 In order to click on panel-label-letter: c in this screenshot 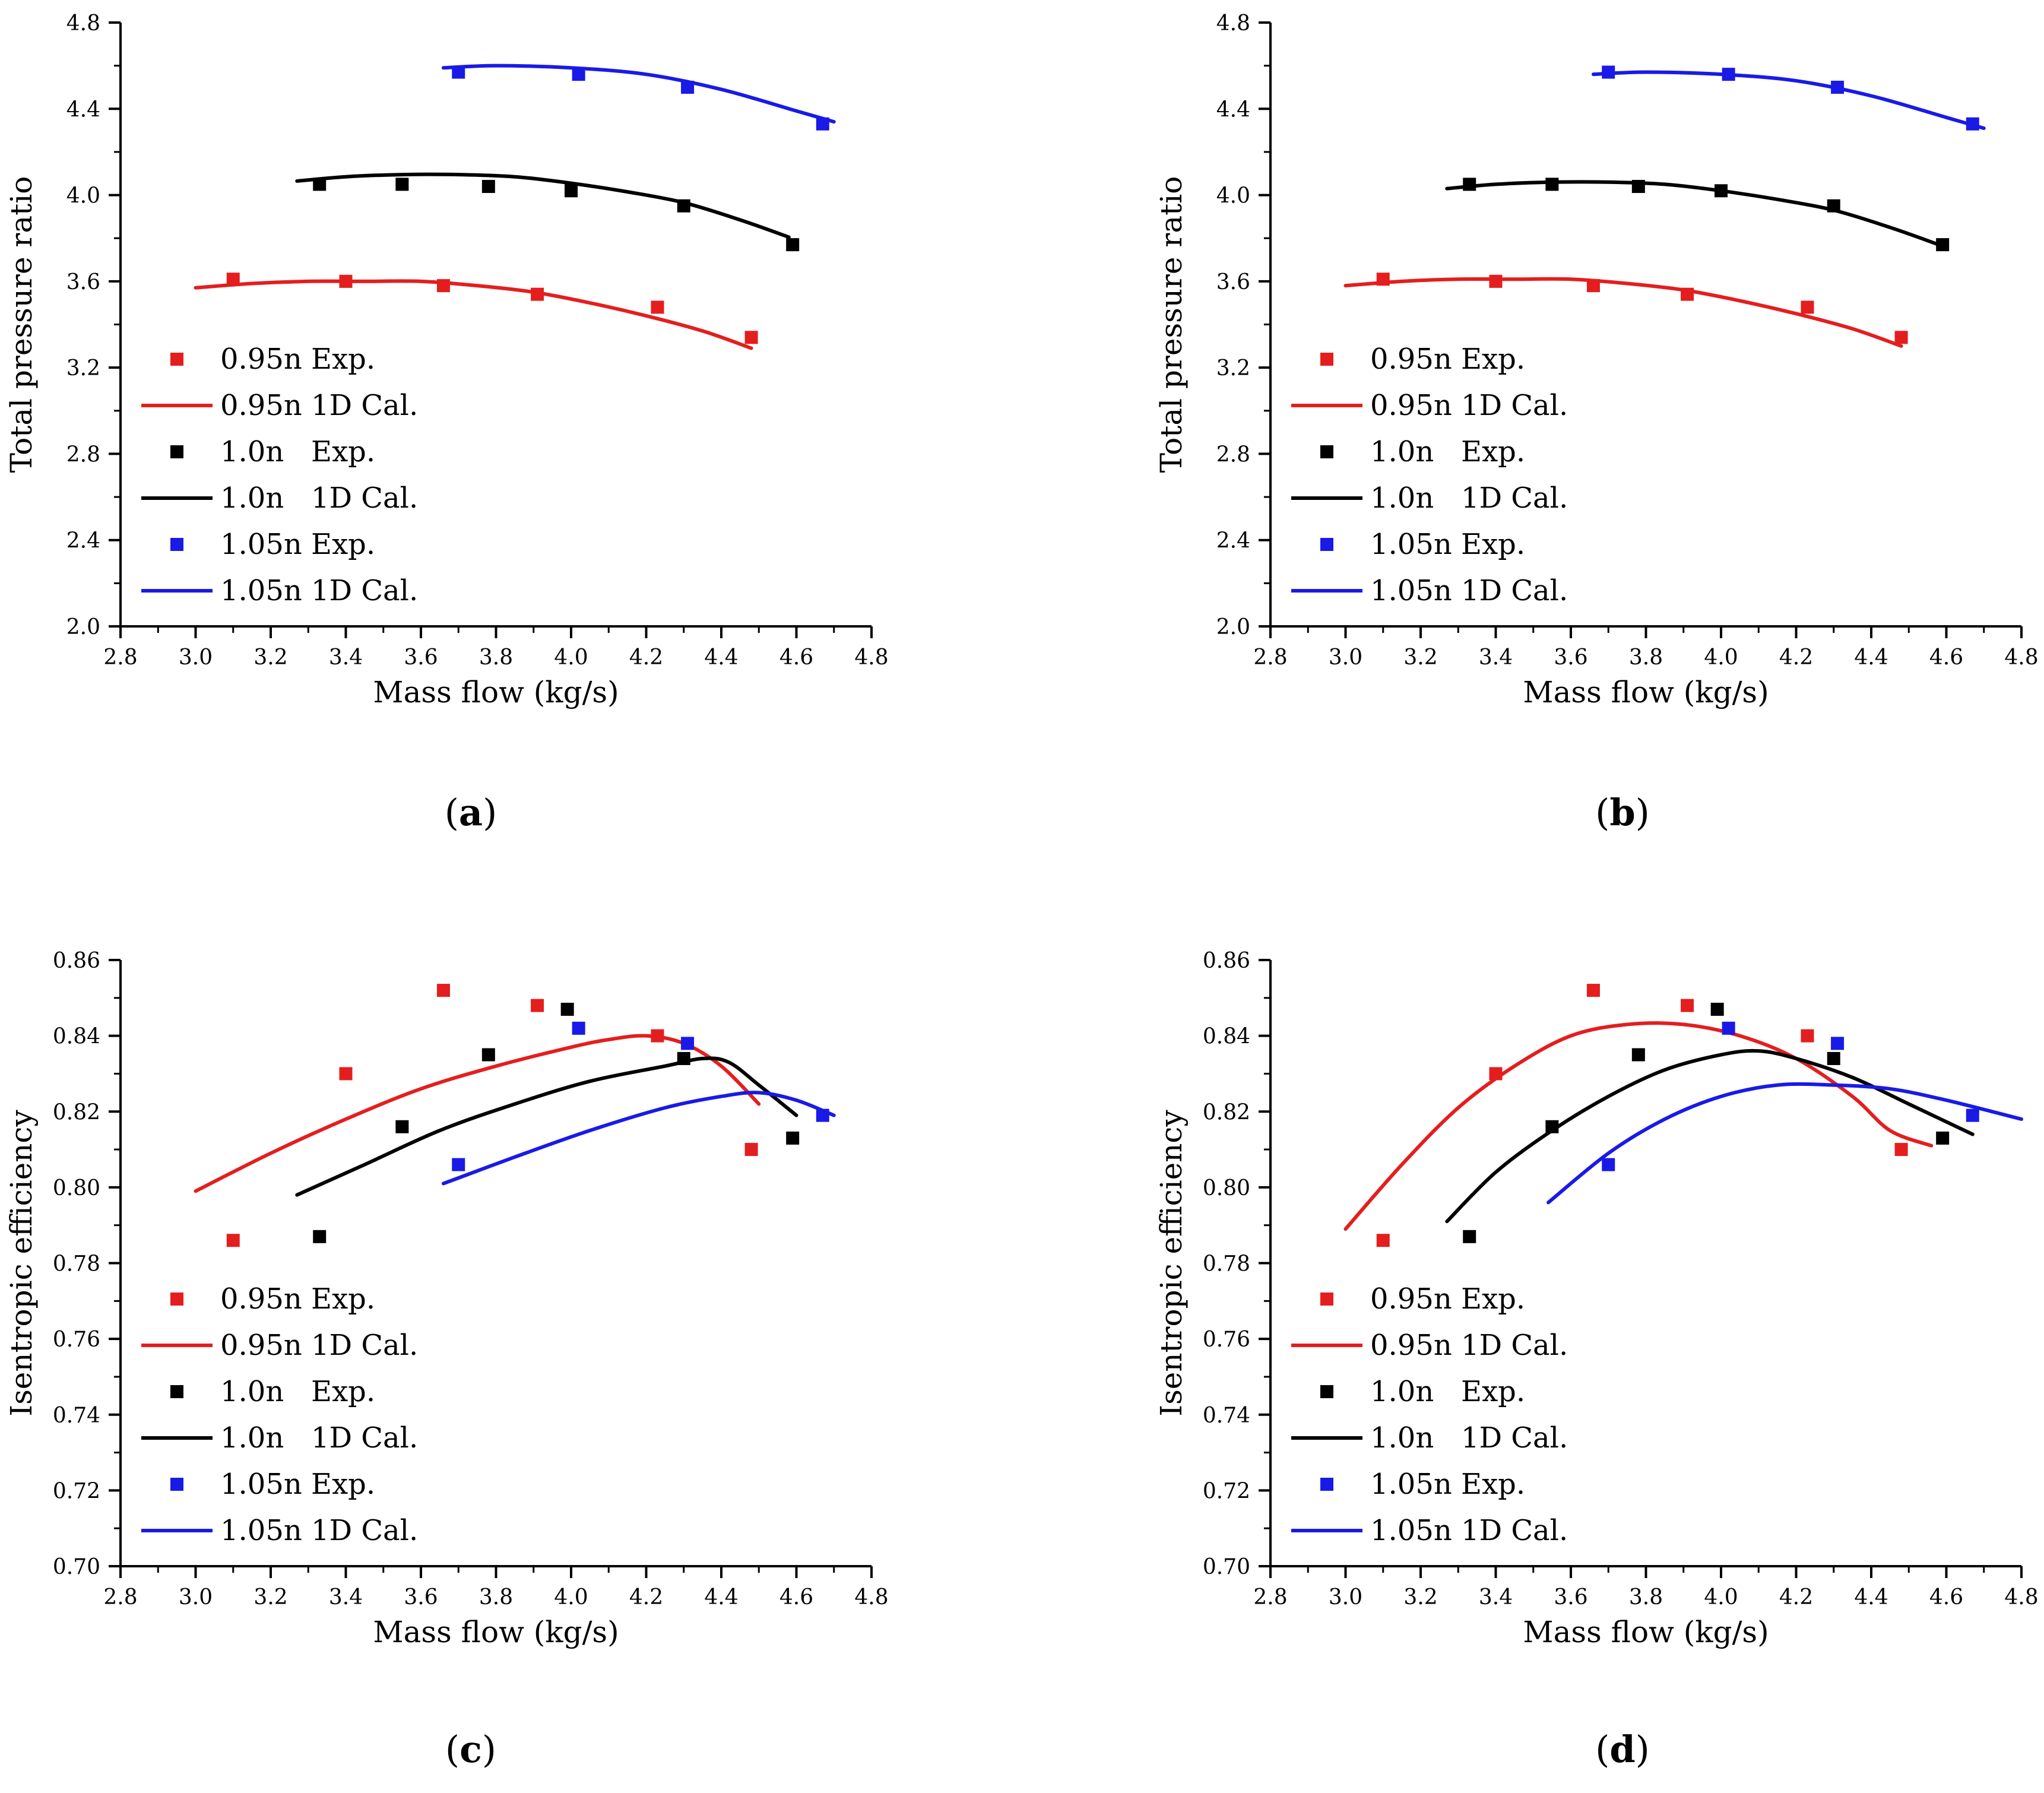, I will do `click(470, 1749)`.